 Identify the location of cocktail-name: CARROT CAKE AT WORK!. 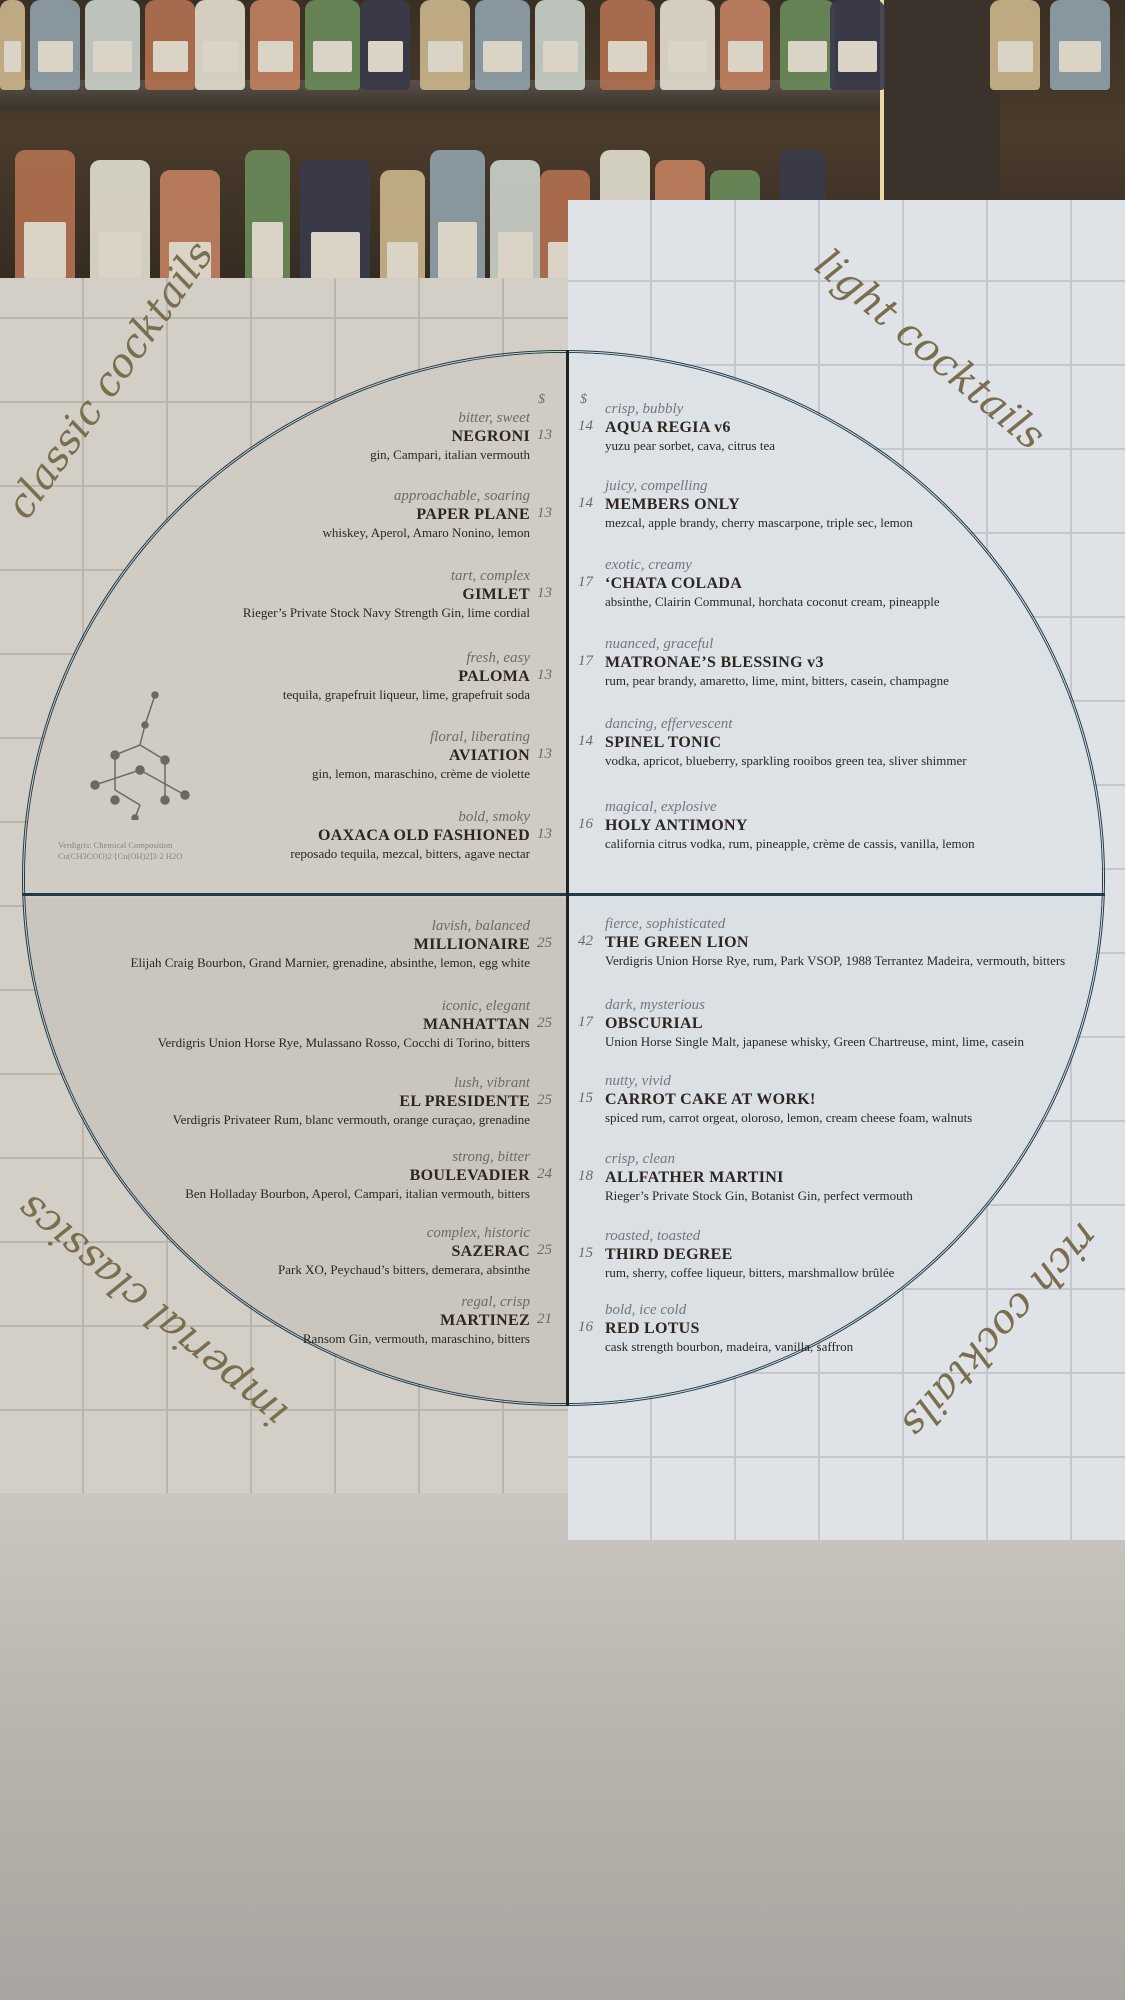
(710, 1099).